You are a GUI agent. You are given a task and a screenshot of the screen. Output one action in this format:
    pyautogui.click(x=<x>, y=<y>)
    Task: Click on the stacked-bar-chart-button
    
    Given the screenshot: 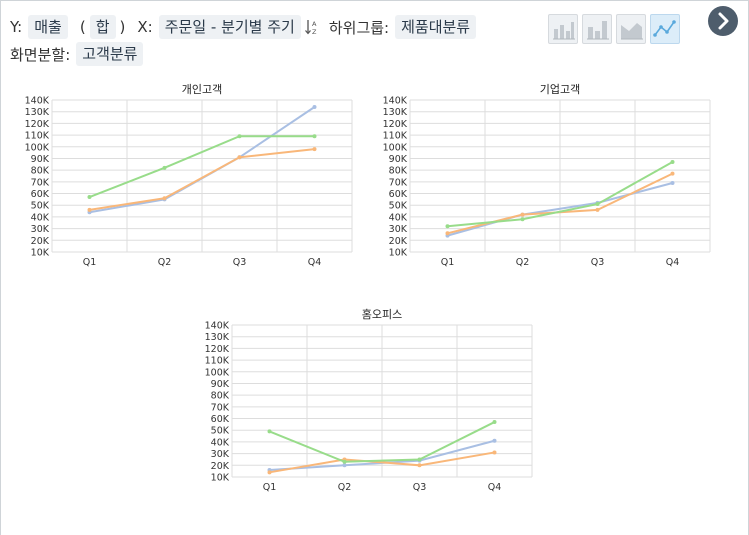 What is the action you would take?
    pyautogui.click(x=597, y=29)
    